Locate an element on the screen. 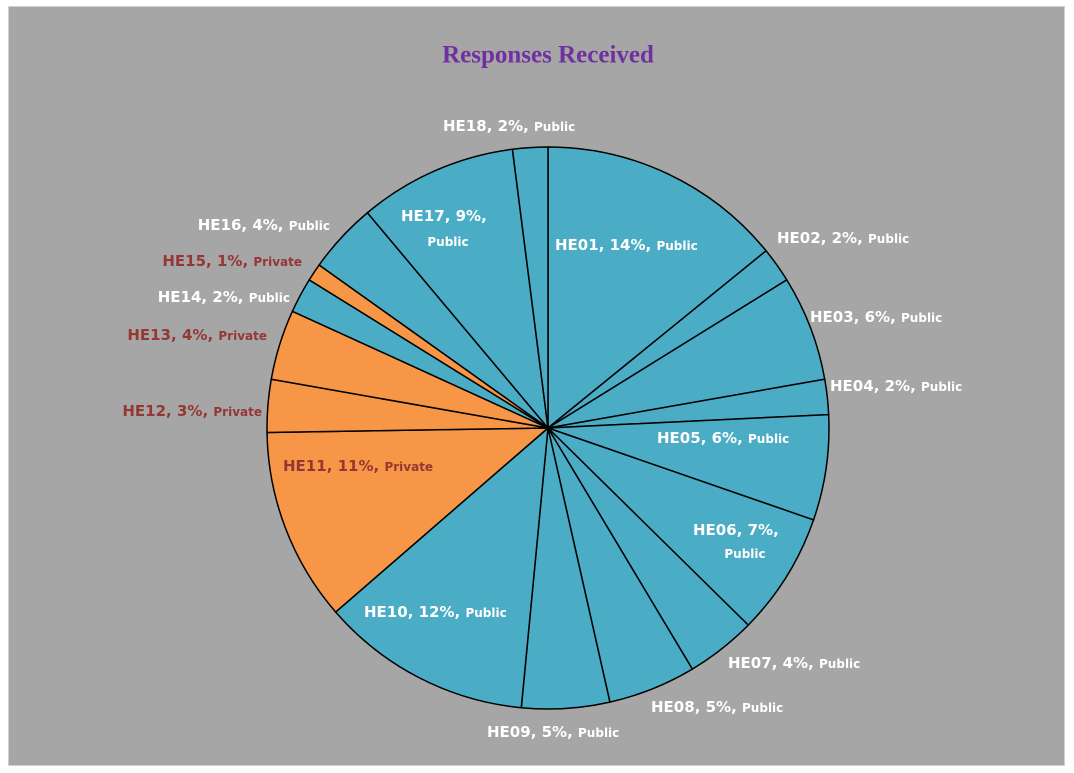 This screenshot has width=1074, height=773. data-label: HE03, 6%, Public is located at coordinates (876, 317).